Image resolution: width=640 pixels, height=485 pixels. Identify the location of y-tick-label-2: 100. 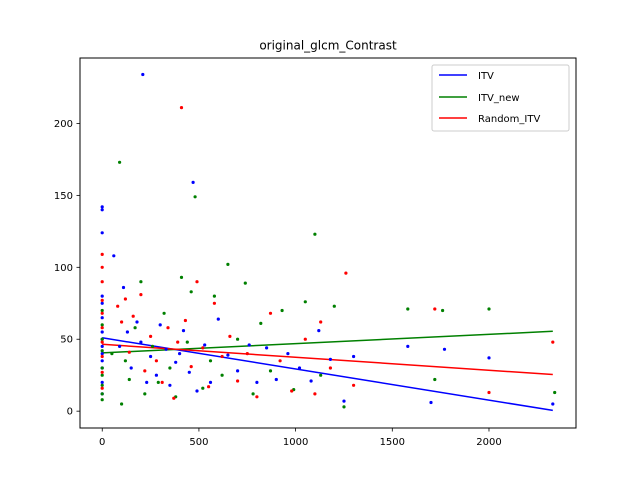
(63, 268).